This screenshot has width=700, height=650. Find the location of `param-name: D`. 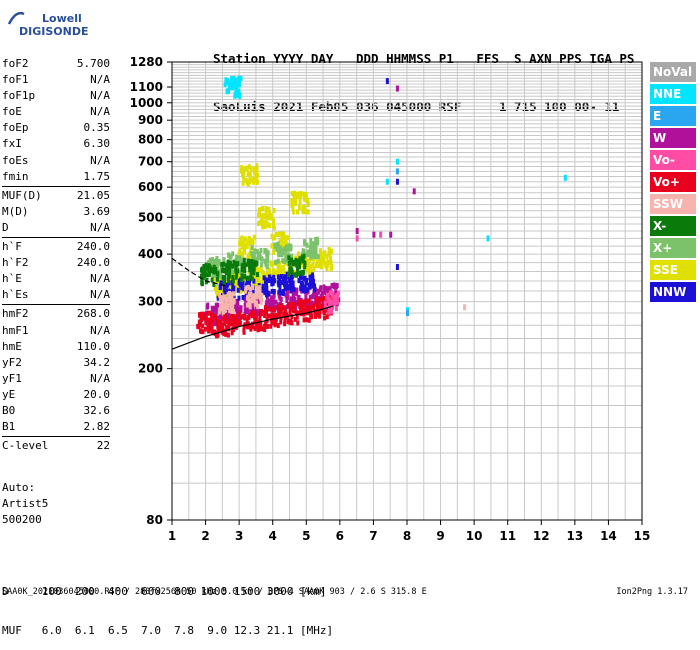

param-name: D is located at coordinates (5, 227).